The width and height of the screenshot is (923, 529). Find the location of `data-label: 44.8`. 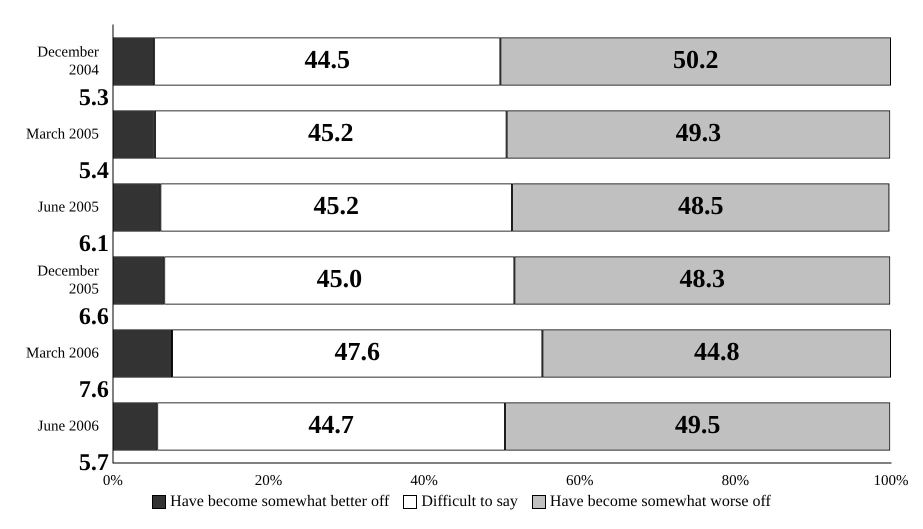

data-label: 44.8 is located at coordinates (717, 351).